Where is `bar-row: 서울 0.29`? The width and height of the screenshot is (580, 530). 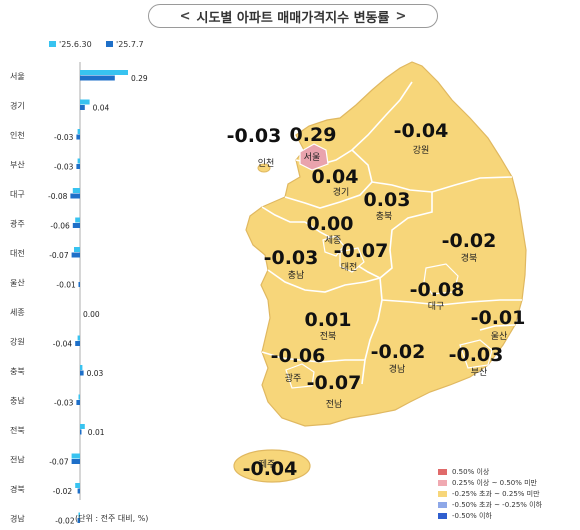
bar-row: 서울 0.29 is located at coordinates (79, 76).